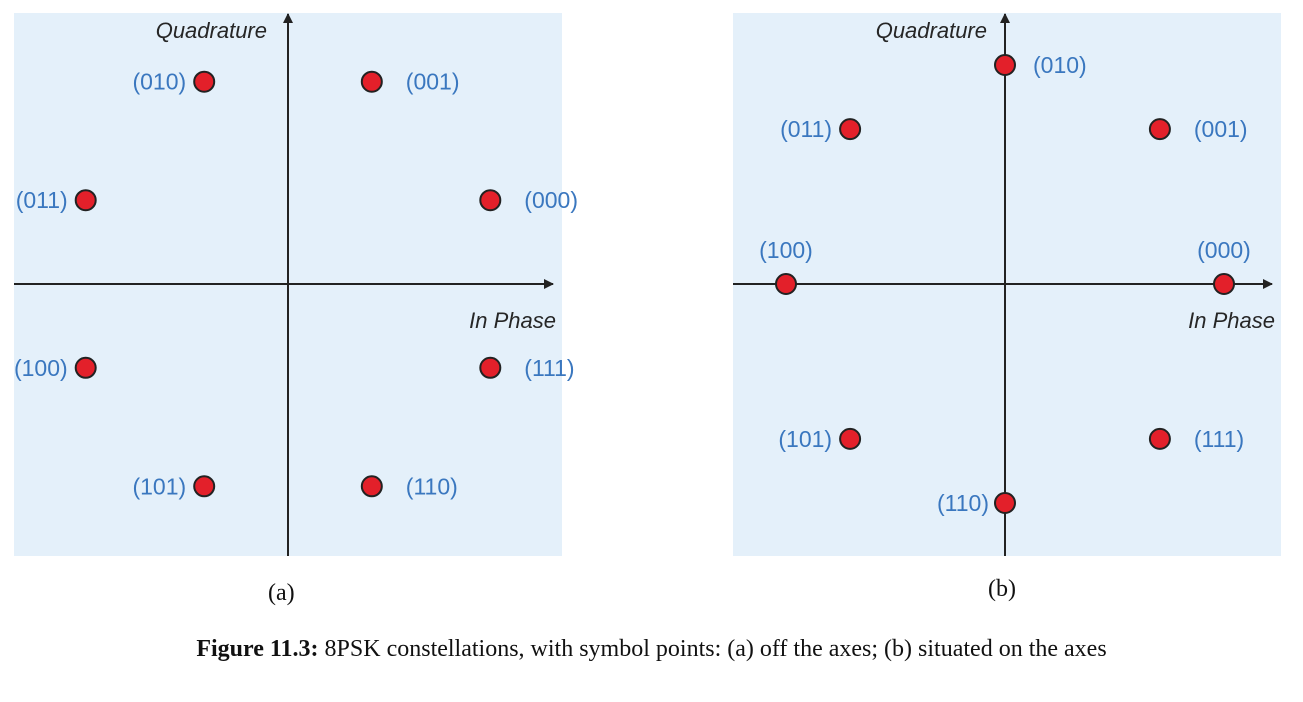  Describe the element at coordinates (41, 368) in the screenshot. I see `symbol-label-a-4: (100)` at that location.